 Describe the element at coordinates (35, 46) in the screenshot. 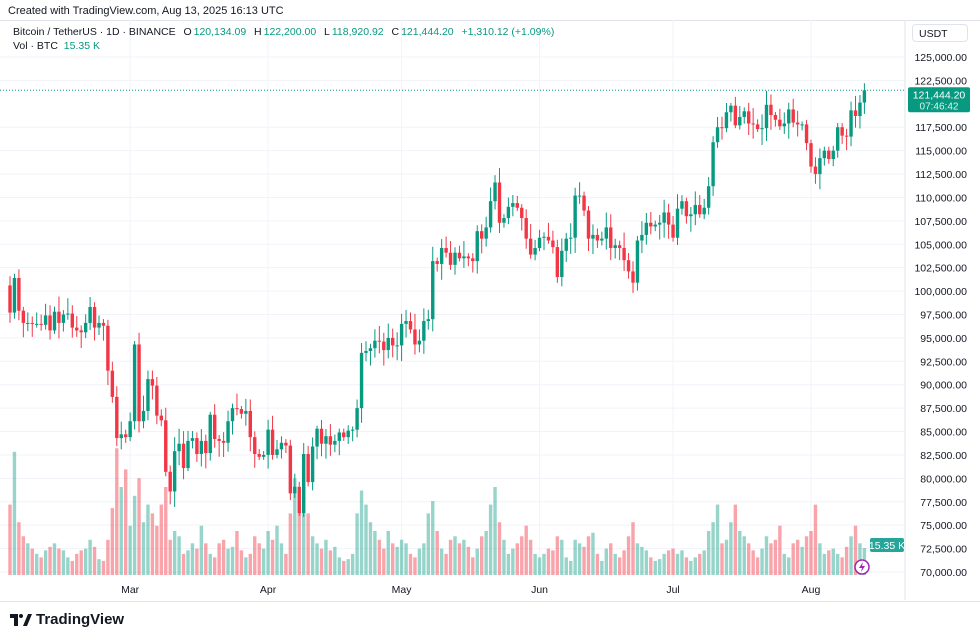

I see `volume-label: Vol · BTC` at that location.